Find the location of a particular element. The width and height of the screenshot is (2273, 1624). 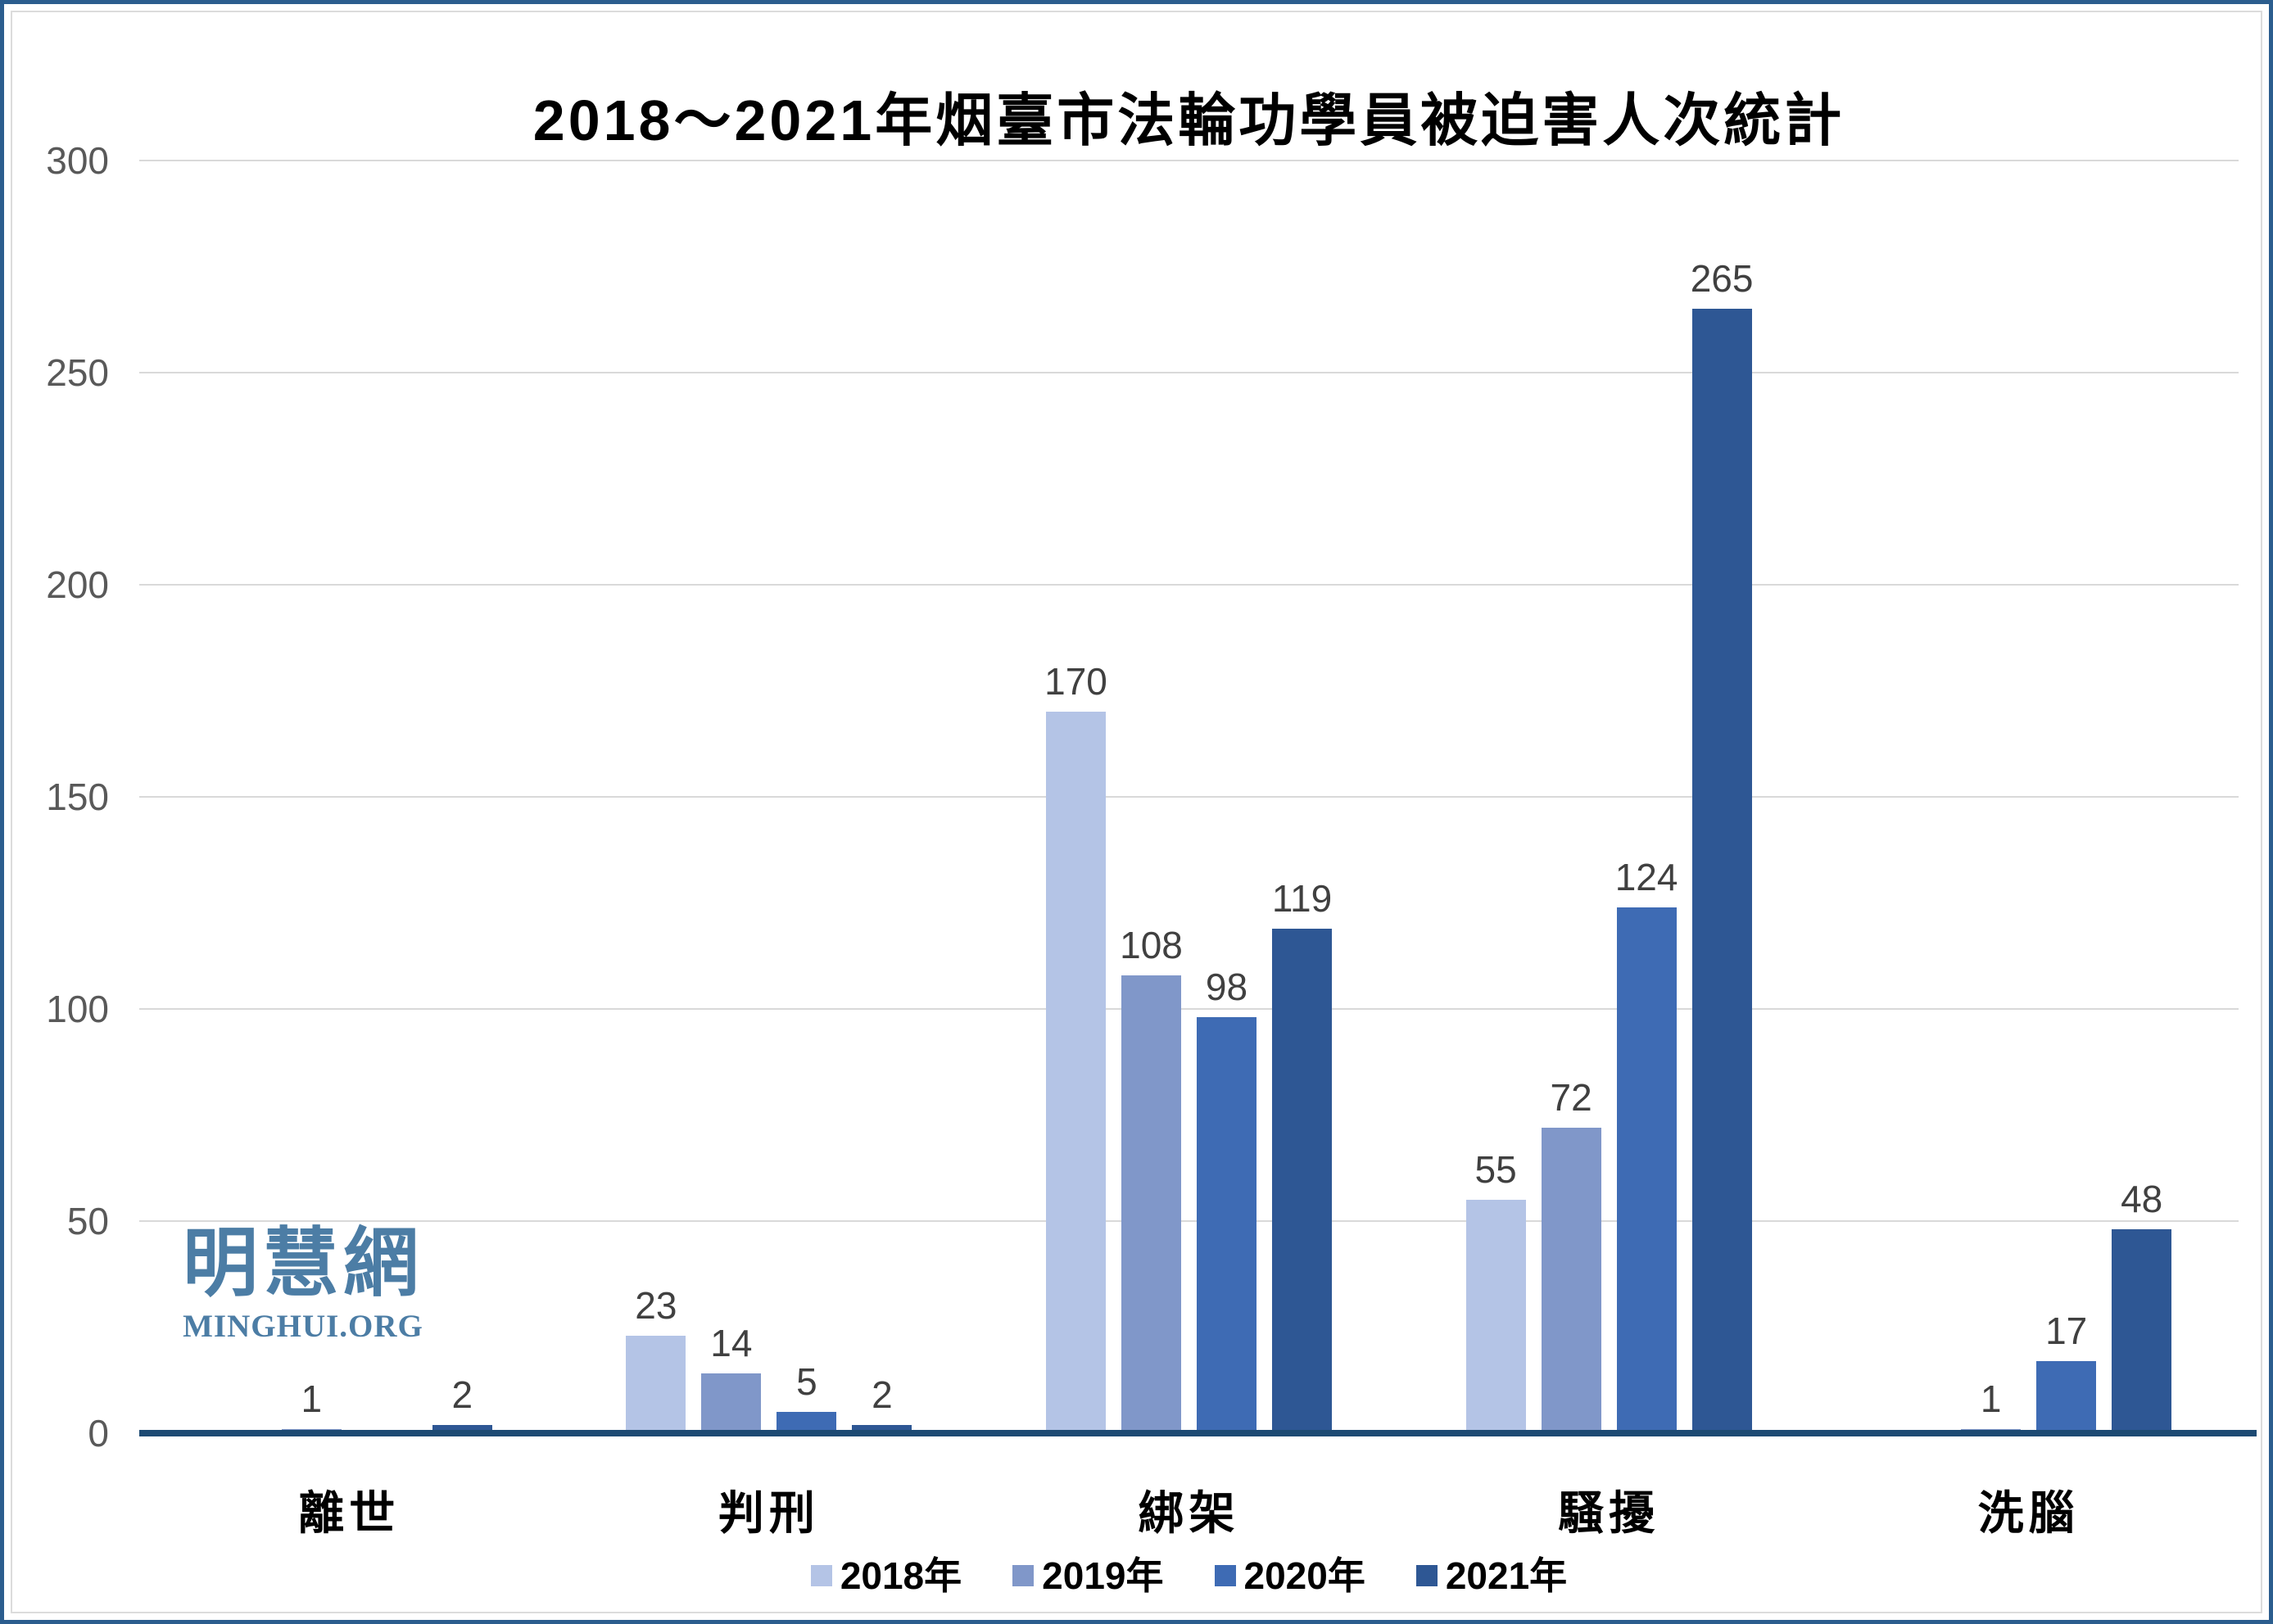

minghui-watermark: 明慧網 MINGHUI.ORG is located at coordinates (303, 1285).